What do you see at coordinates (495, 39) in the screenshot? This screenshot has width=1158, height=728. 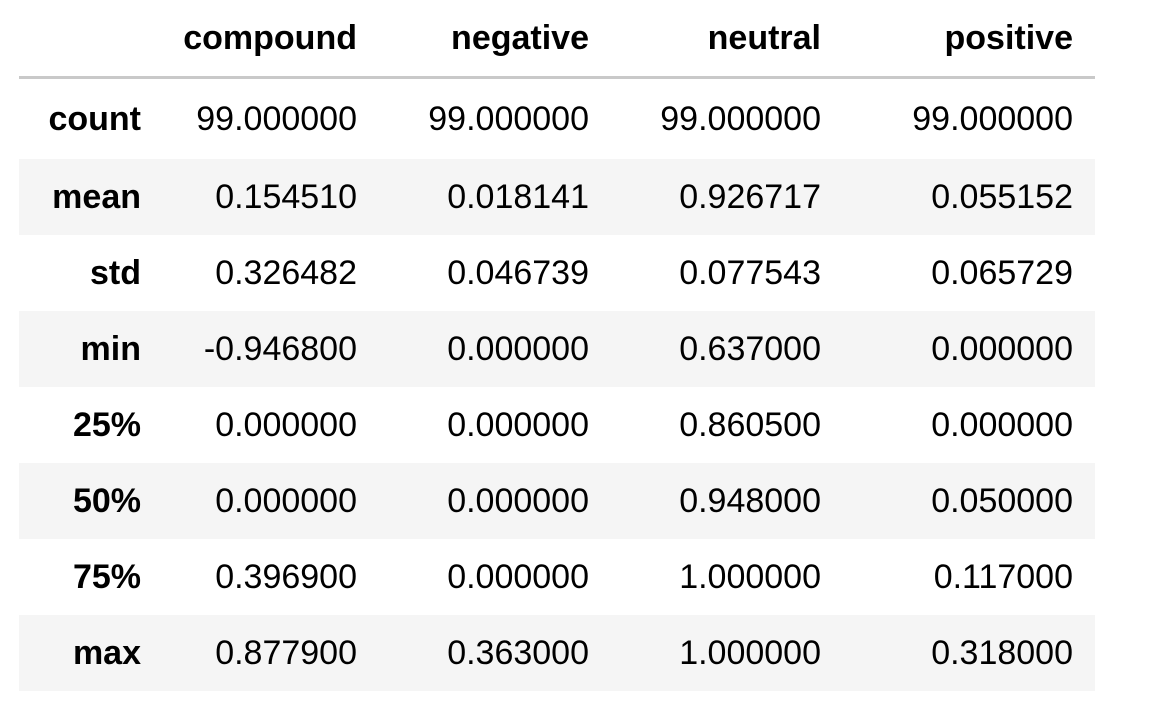 I see `column-header-negative: negative` at bounding box center [495, 39].